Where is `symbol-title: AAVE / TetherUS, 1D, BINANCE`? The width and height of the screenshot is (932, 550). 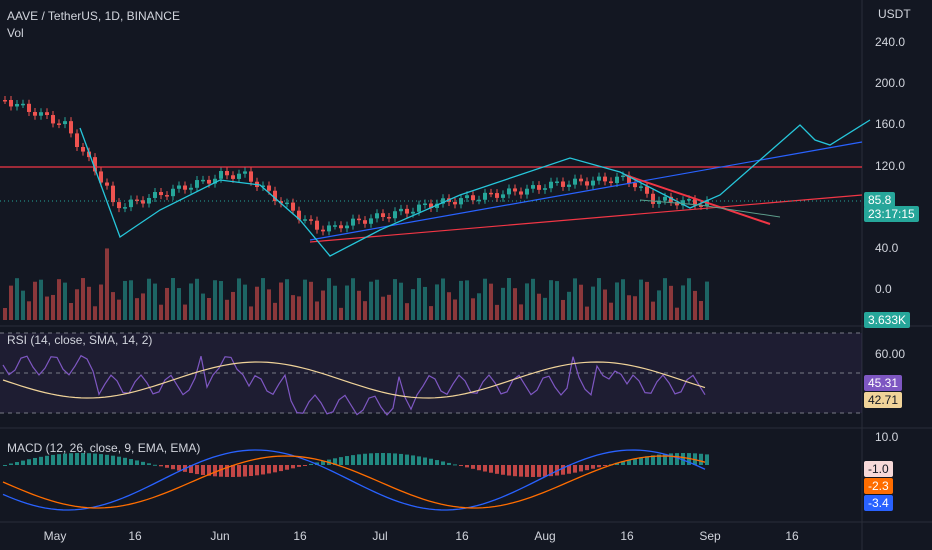
symbol-title: AAVE / TetherUS, 1D, BINANCE is located at coordinates (93, 16).